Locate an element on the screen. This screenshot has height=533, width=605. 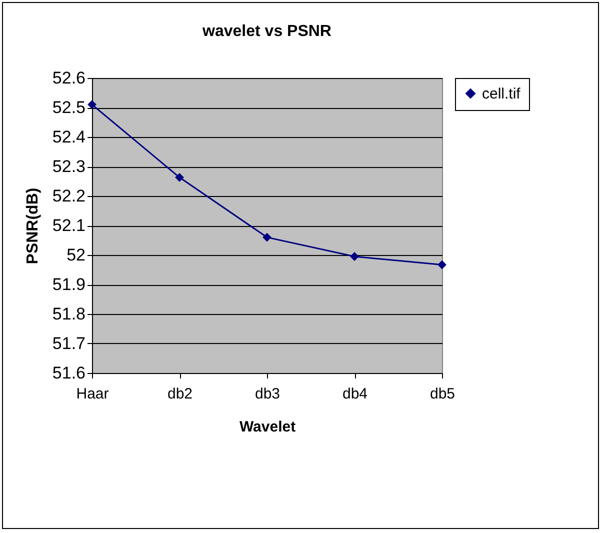
y-tick-label: 52.4 is located at coordinates (69, 137).